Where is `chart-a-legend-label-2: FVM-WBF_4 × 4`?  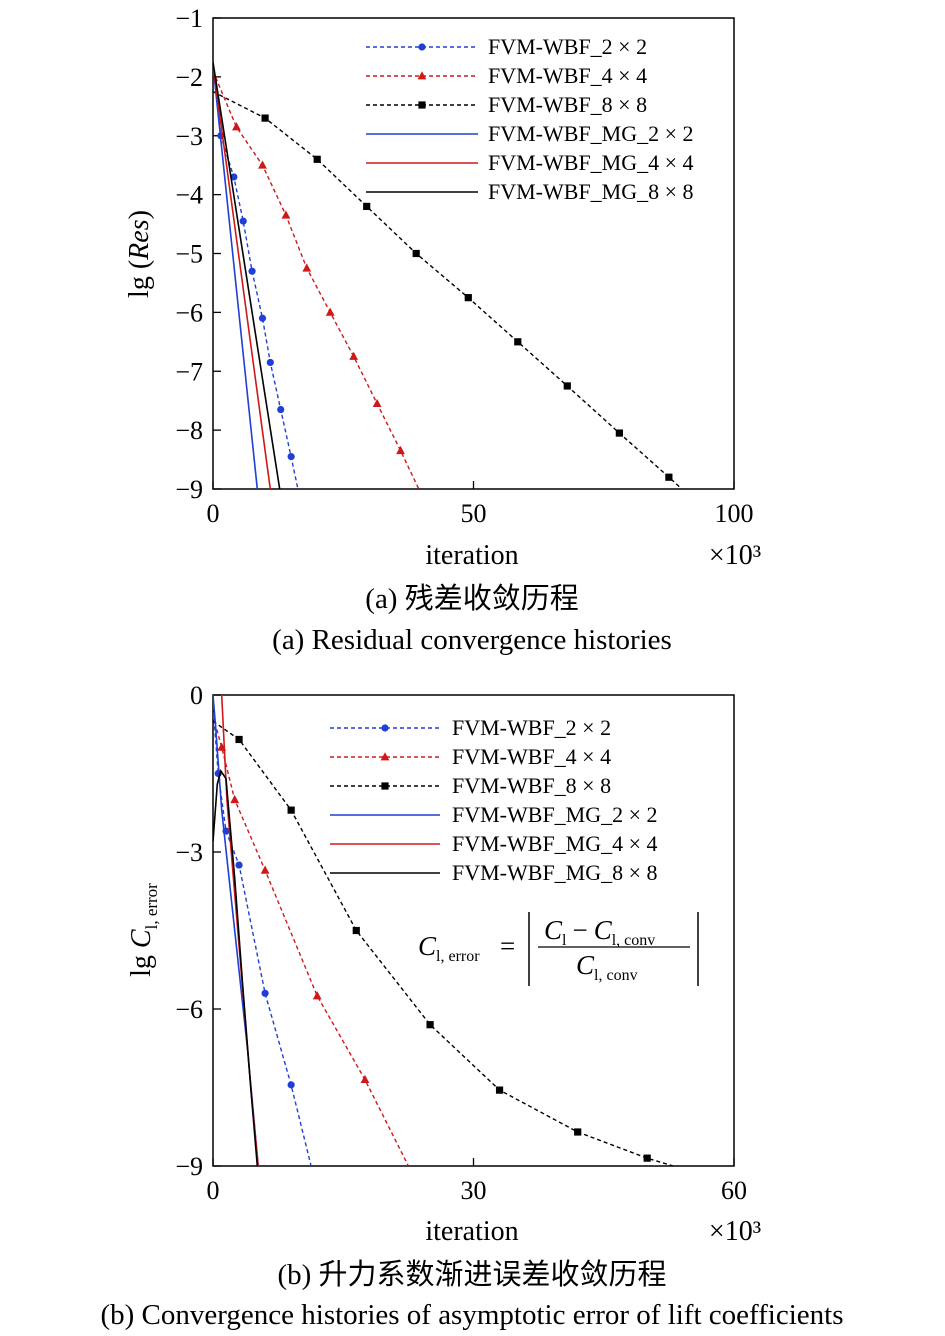
chart-a-legend-label-2: FVM-WBF_4 × 4 is located at coordinates (567, 75).